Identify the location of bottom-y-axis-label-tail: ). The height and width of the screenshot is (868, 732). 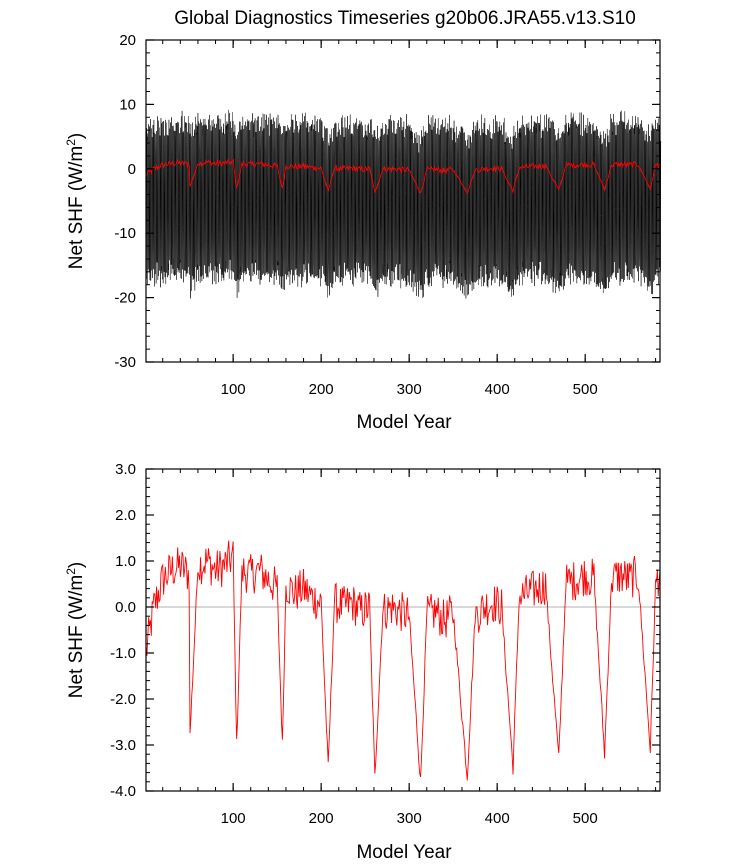
(76, 565).